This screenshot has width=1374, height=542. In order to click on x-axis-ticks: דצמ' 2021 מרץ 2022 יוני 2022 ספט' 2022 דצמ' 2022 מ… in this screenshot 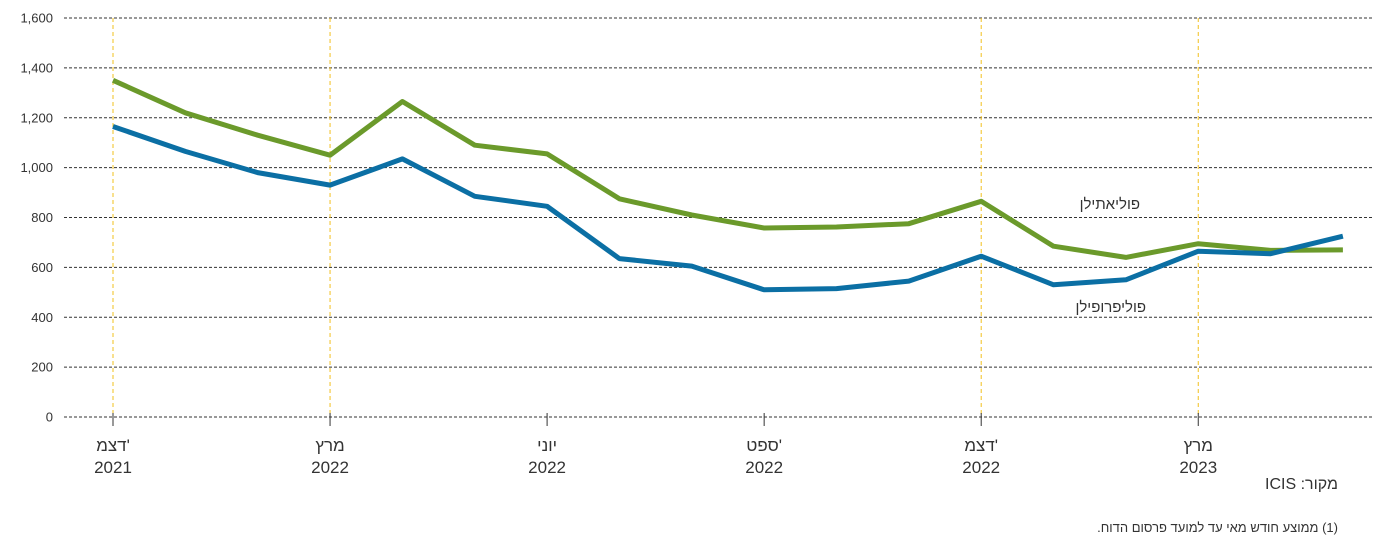, I will do `click(655, 445)`.